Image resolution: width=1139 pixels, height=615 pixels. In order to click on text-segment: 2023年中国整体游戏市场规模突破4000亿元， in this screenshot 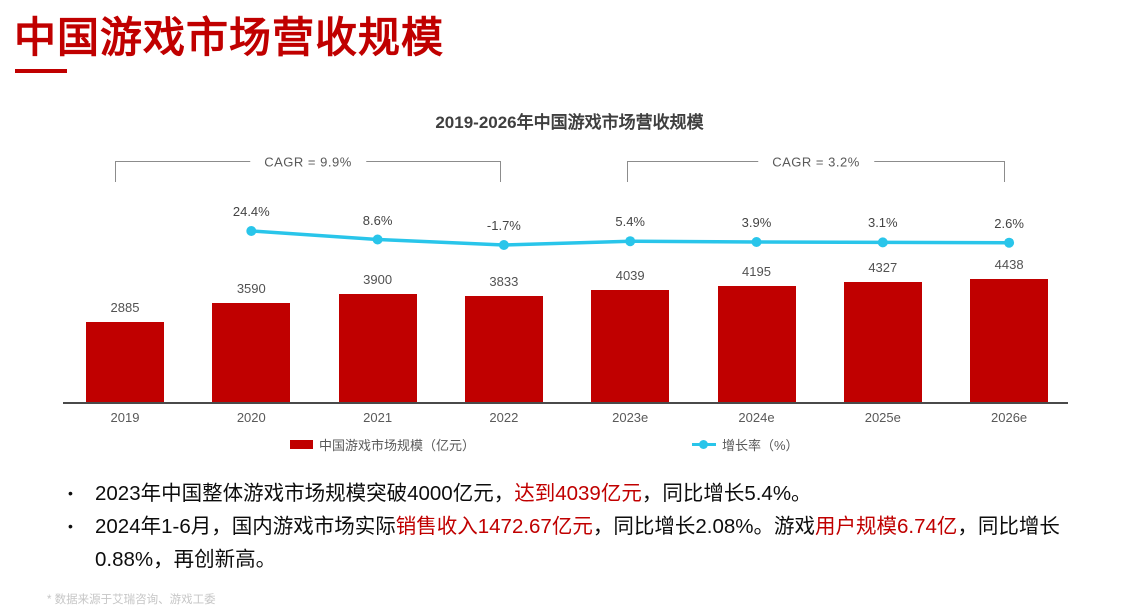, I will do `click(305, 493)`.